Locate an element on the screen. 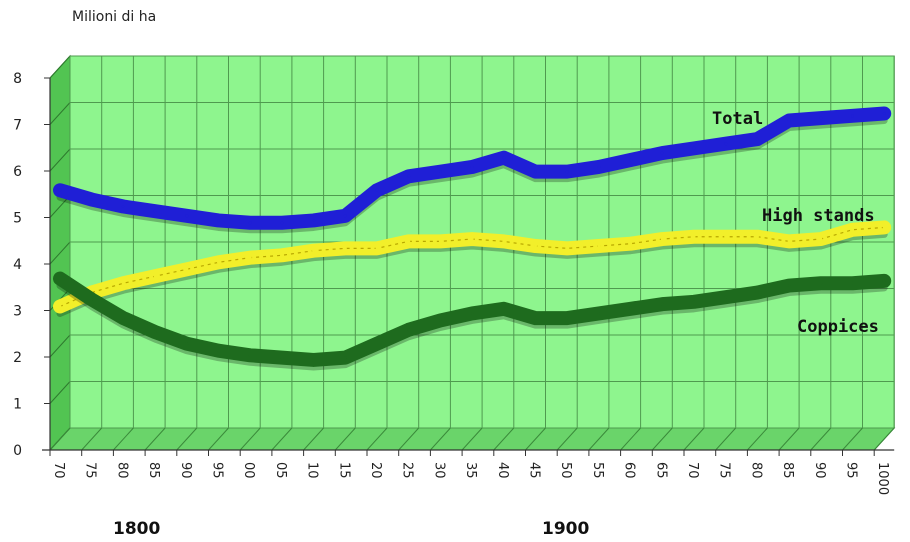  y-tick-label: 5 is located at coordinates (17, 219).